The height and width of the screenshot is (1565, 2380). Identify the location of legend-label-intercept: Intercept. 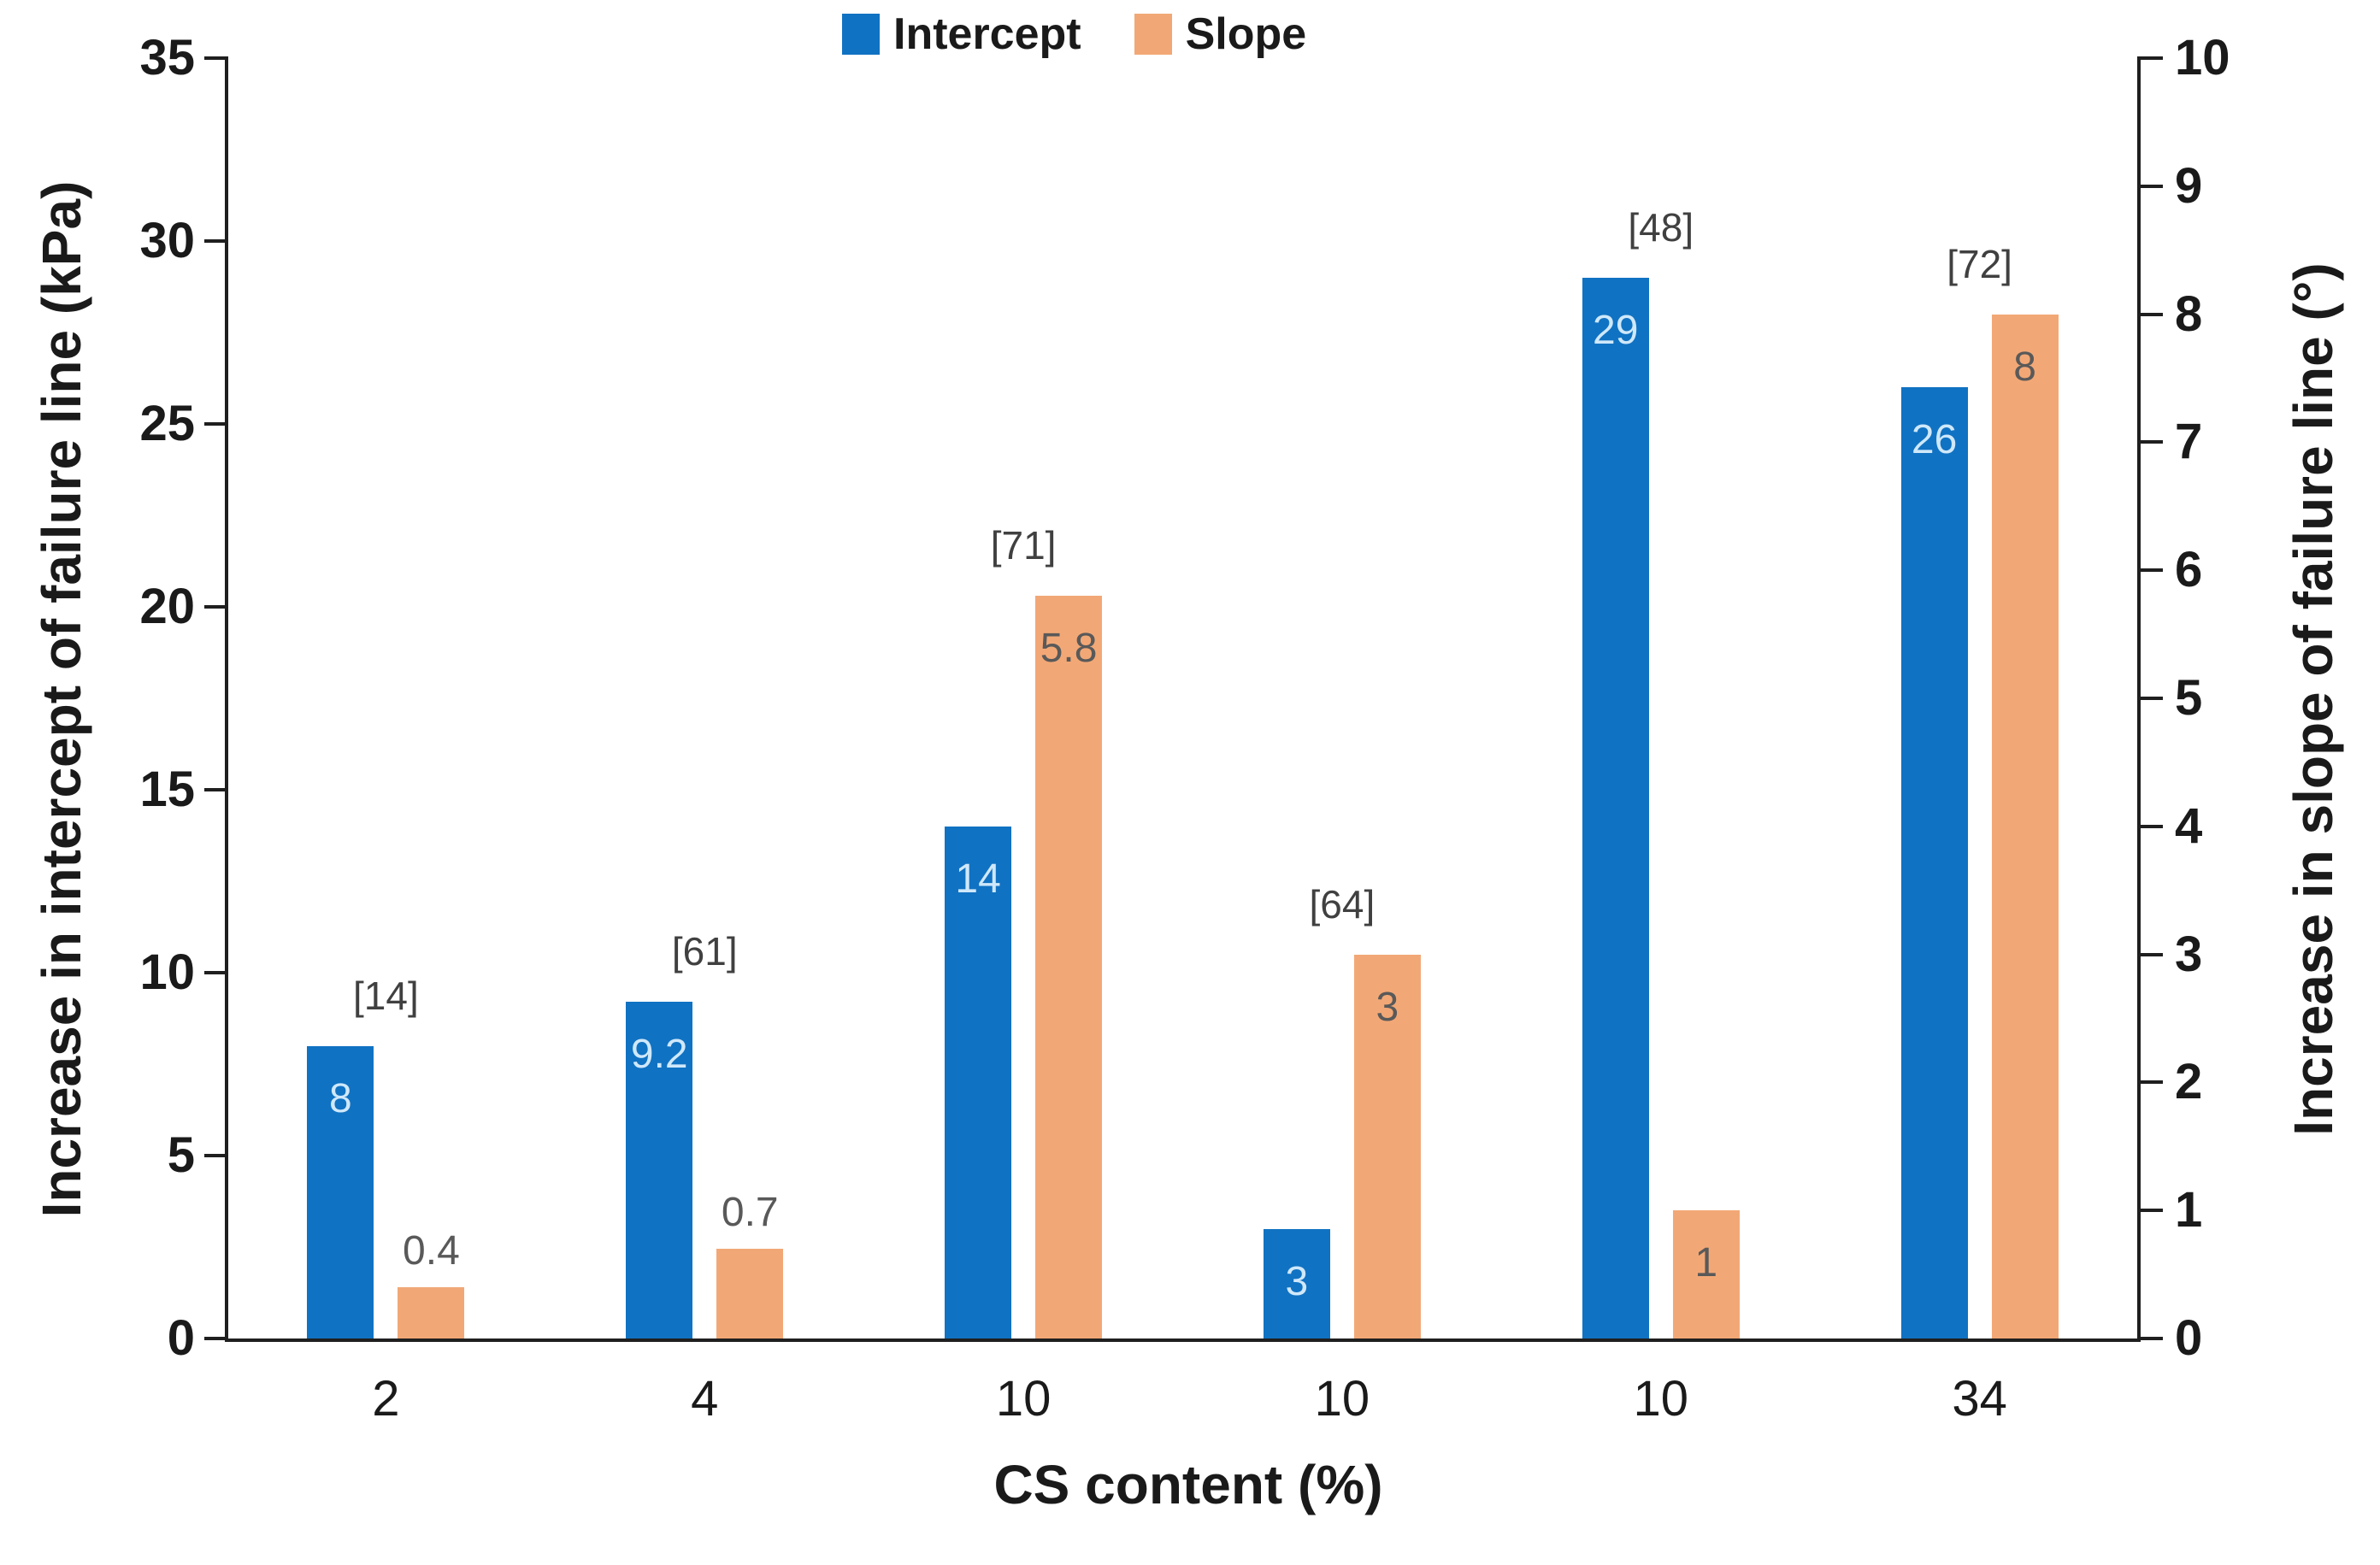
(987, 34).